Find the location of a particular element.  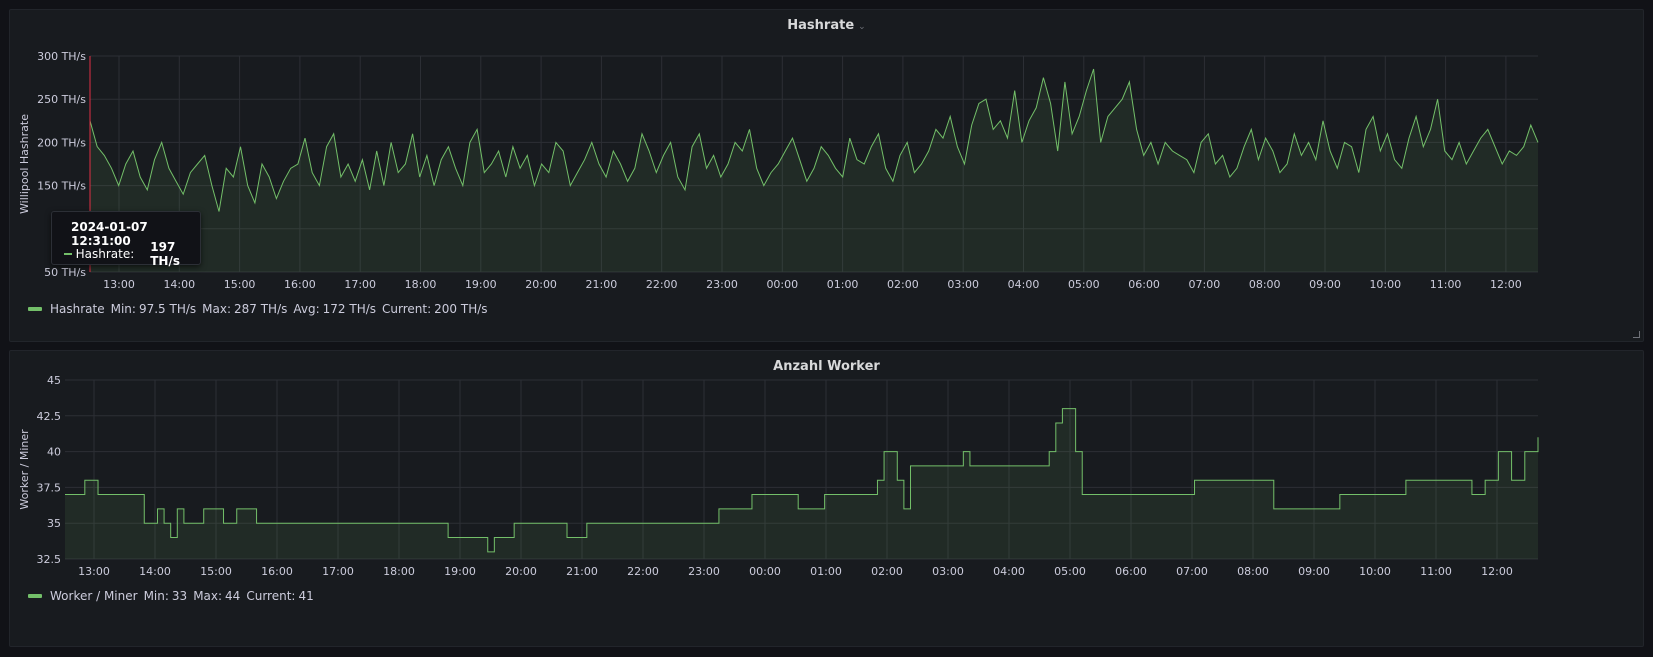

tooltip-time: 2024-01-07 12:31:00 is located at coordinates (109, 234).